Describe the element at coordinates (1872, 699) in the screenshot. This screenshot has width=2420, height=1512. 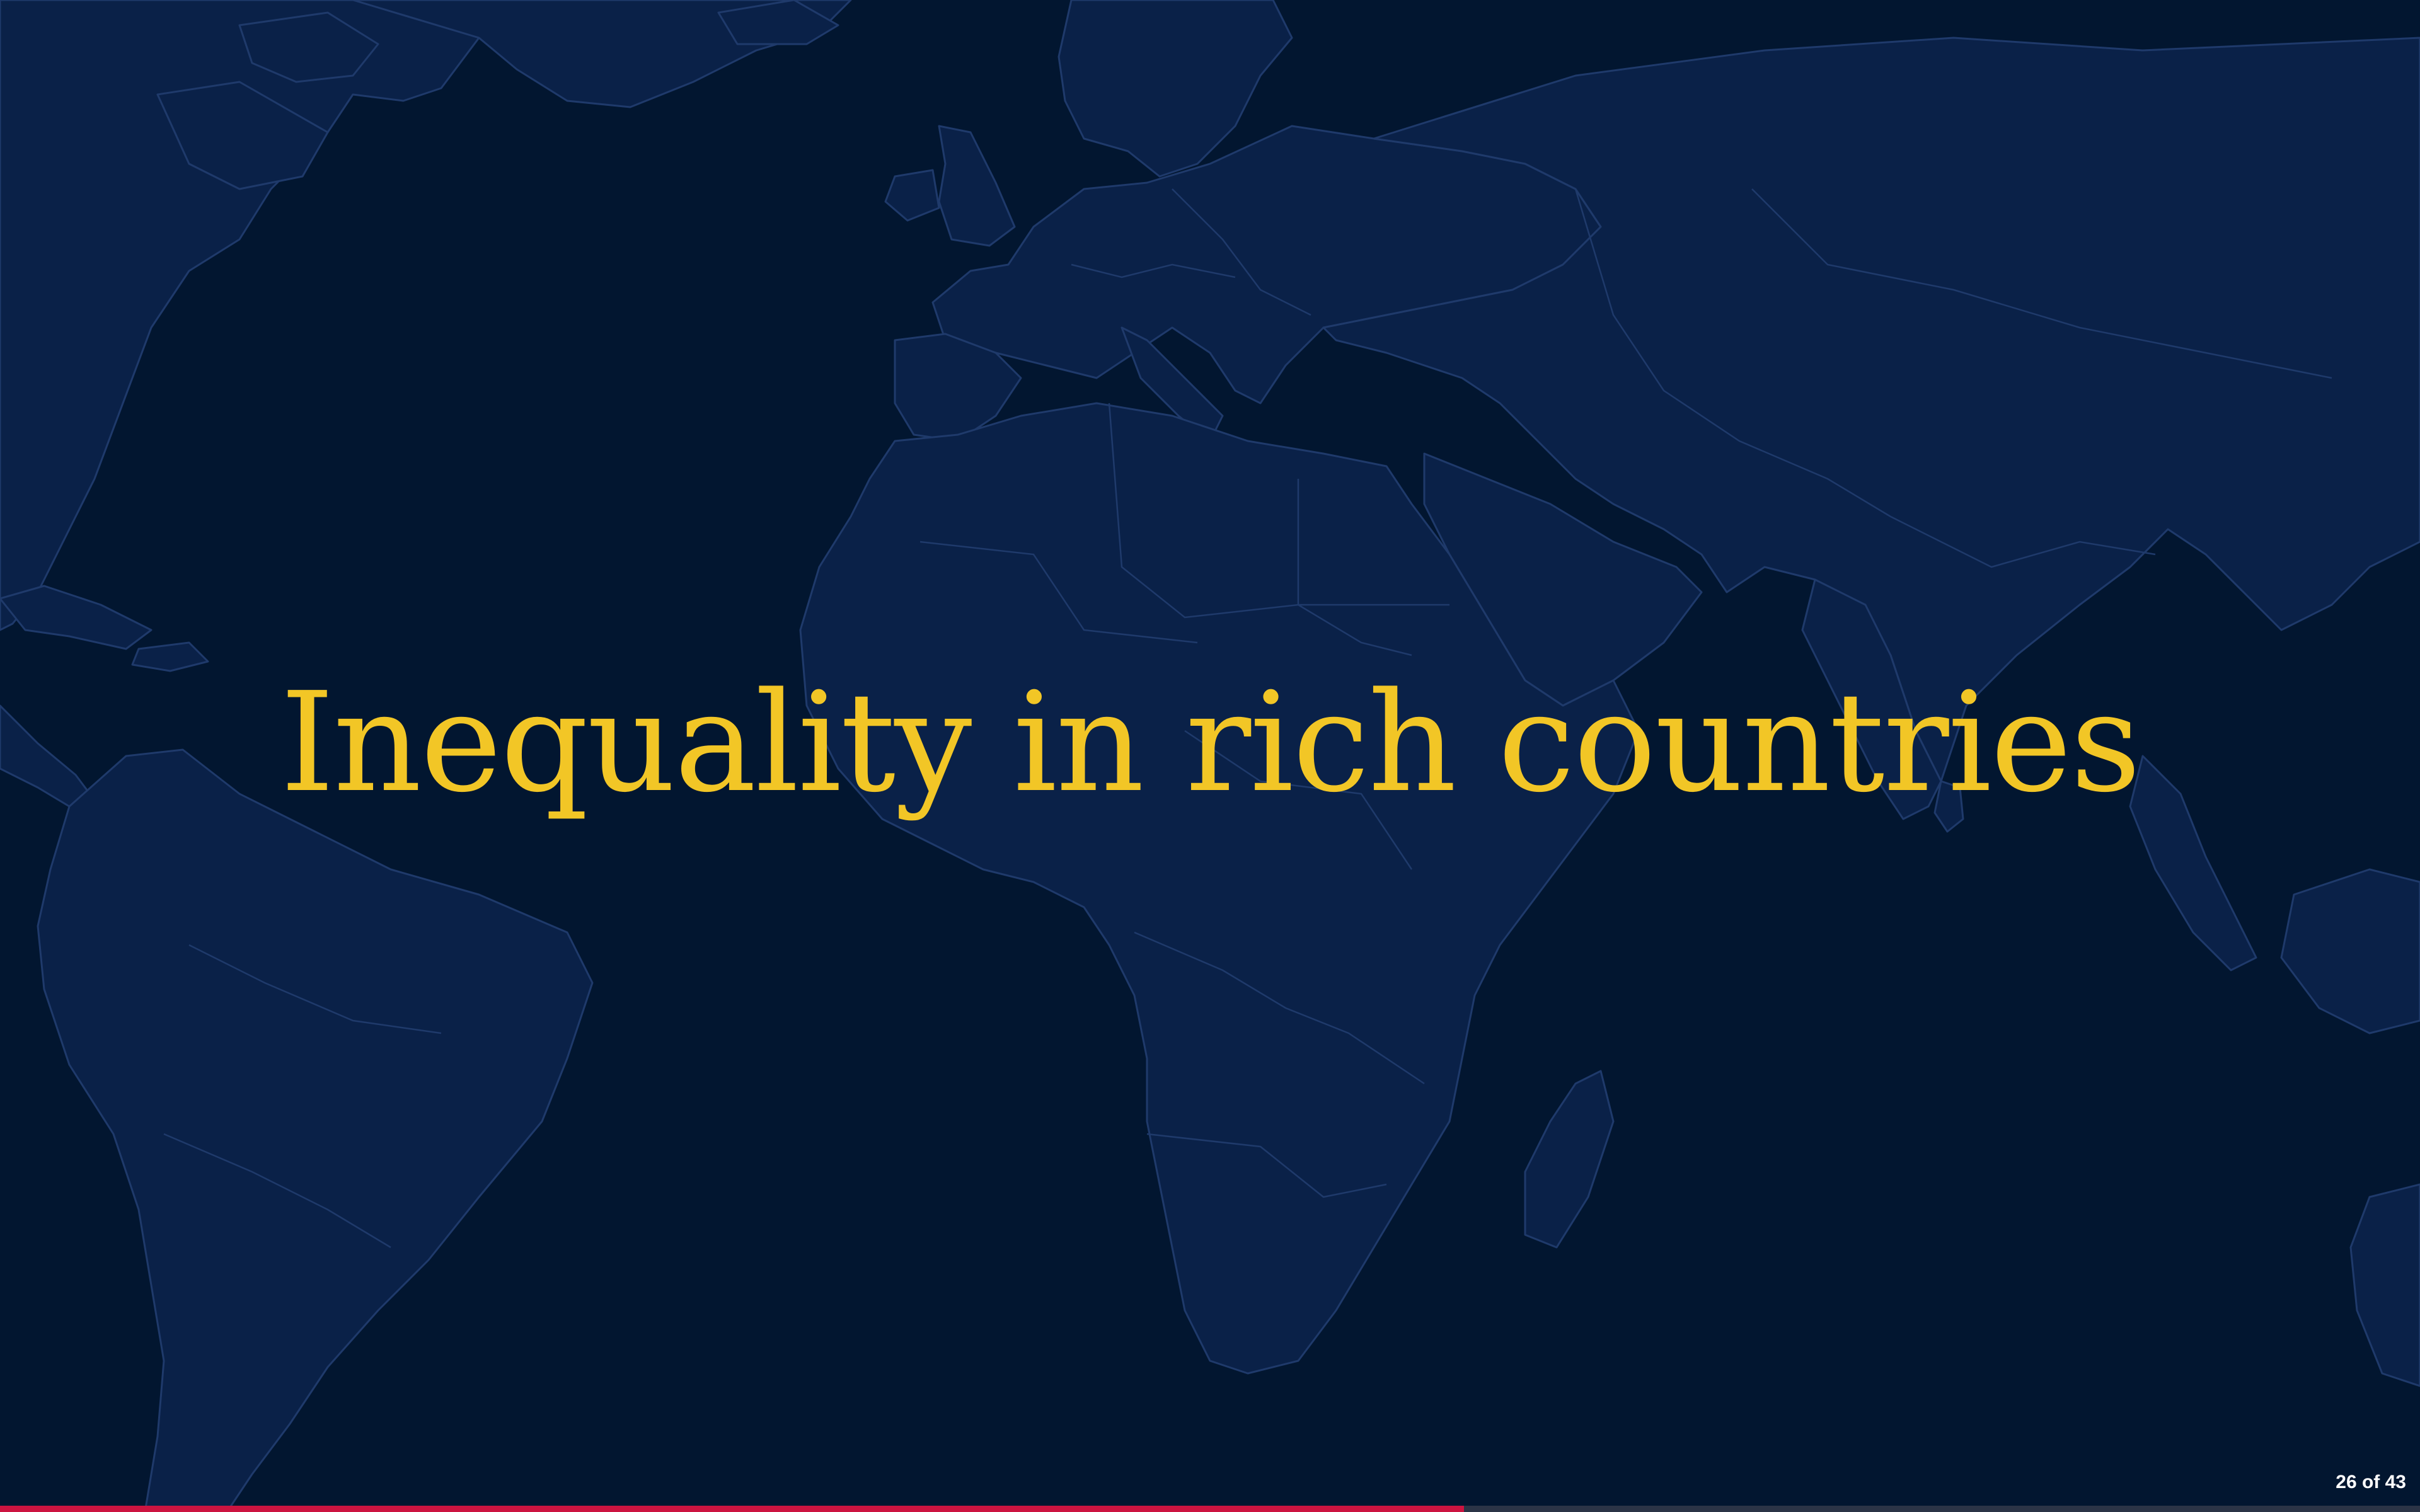
I see `india-shape` at that location.